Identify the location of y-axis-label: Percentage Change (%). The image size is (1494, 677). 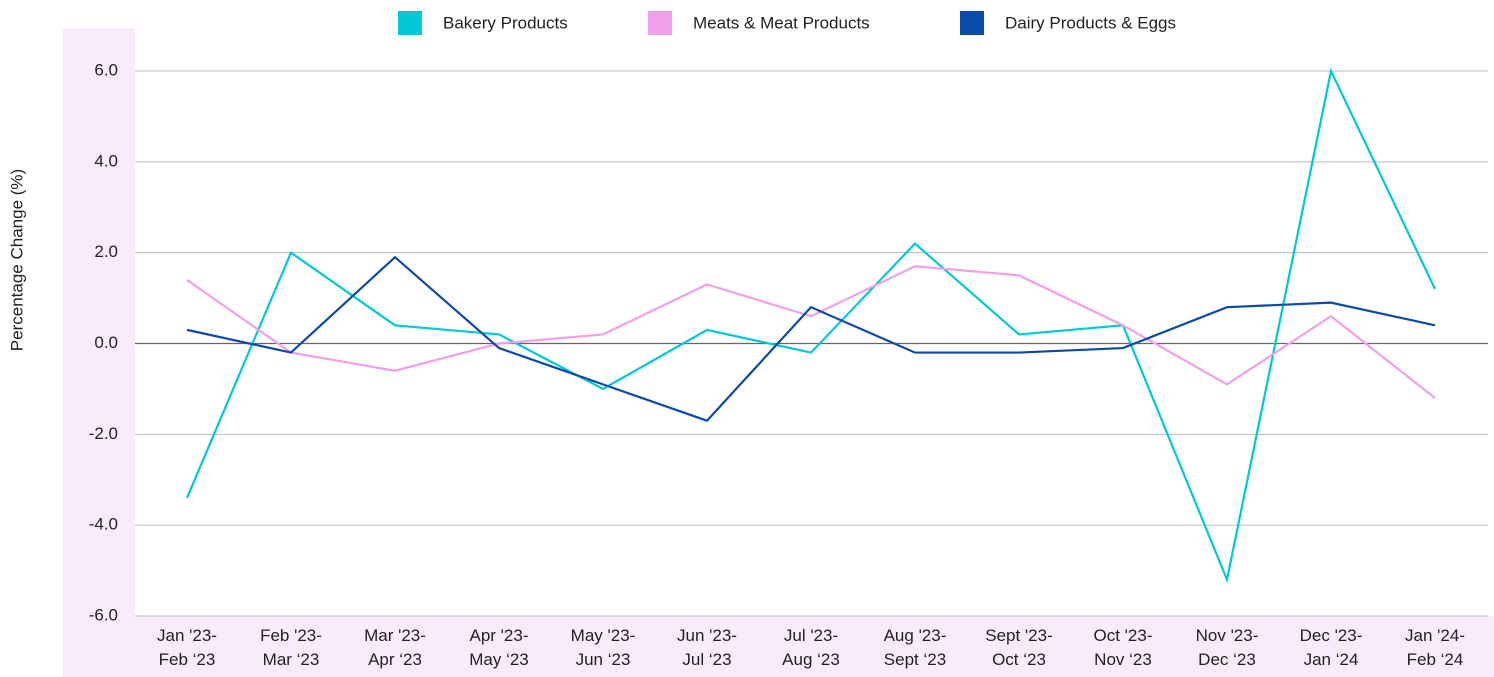
(16, 260).